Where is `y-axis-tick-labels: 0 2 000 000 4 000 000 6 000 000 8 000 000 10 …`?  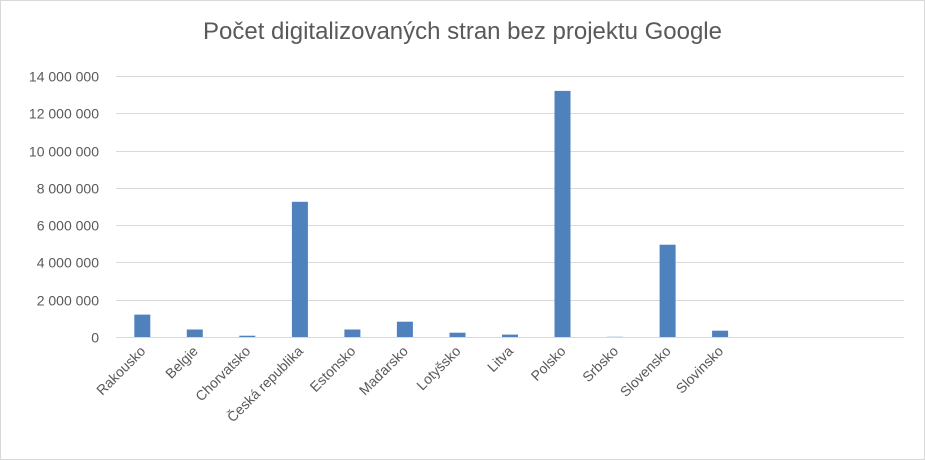
y-axis-tick-labels: 0 2 000 000 4 000 000 6 000 000 8 000 000 10 … is located at coordinates (64, 207).